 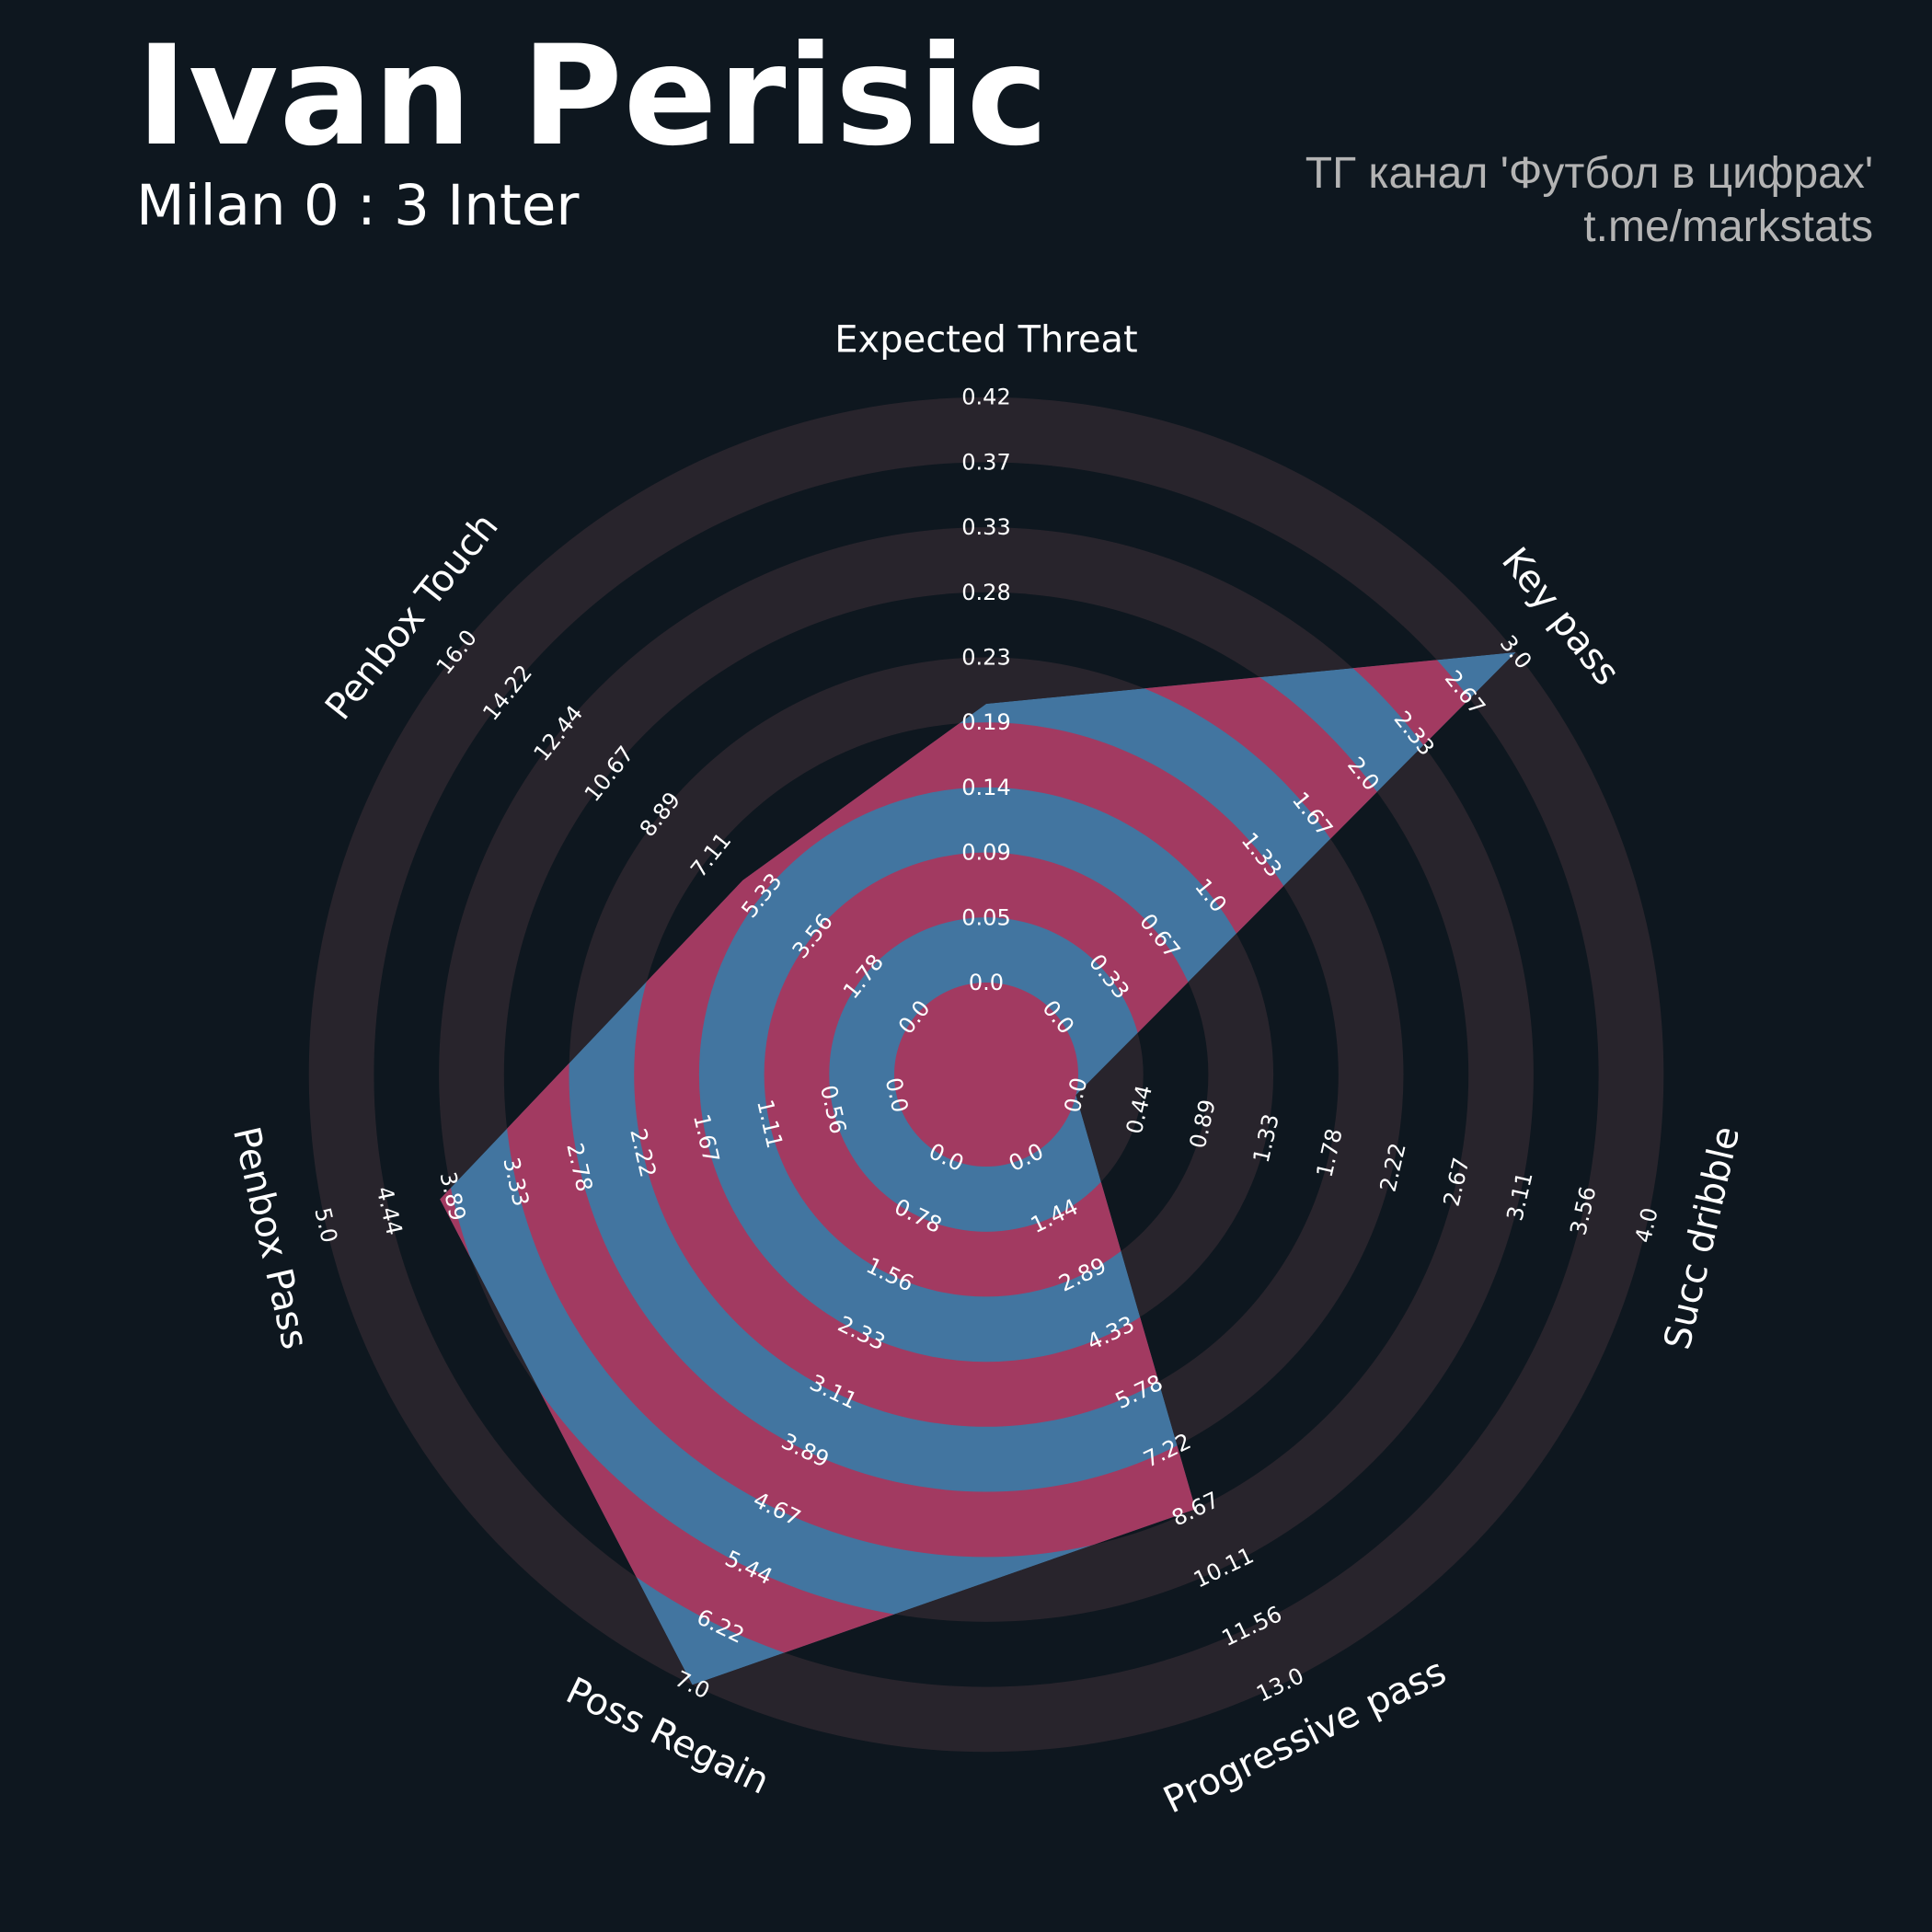 What do you see at coordinates (985, 787) in the screenshot?
I see `tick-label: 0.14` at bounding box center [985, 787].